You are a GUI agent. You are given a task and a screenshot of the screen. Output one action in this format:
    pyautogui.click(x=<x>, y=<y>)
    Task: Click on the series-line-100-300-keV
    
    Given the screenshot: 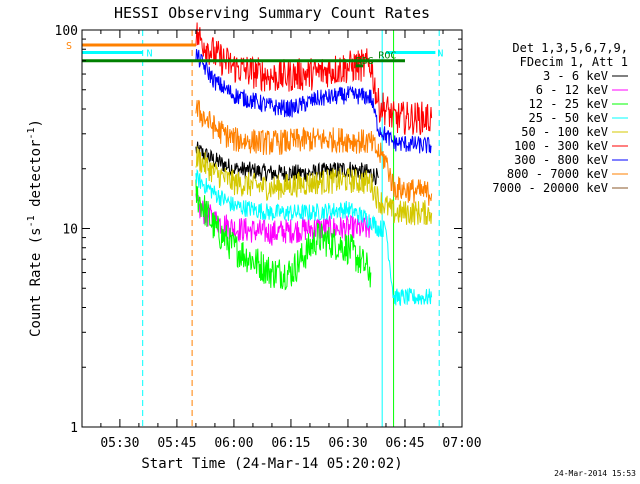 What is the action you would take?
    pyautogui.click(x=314, y=78)
    